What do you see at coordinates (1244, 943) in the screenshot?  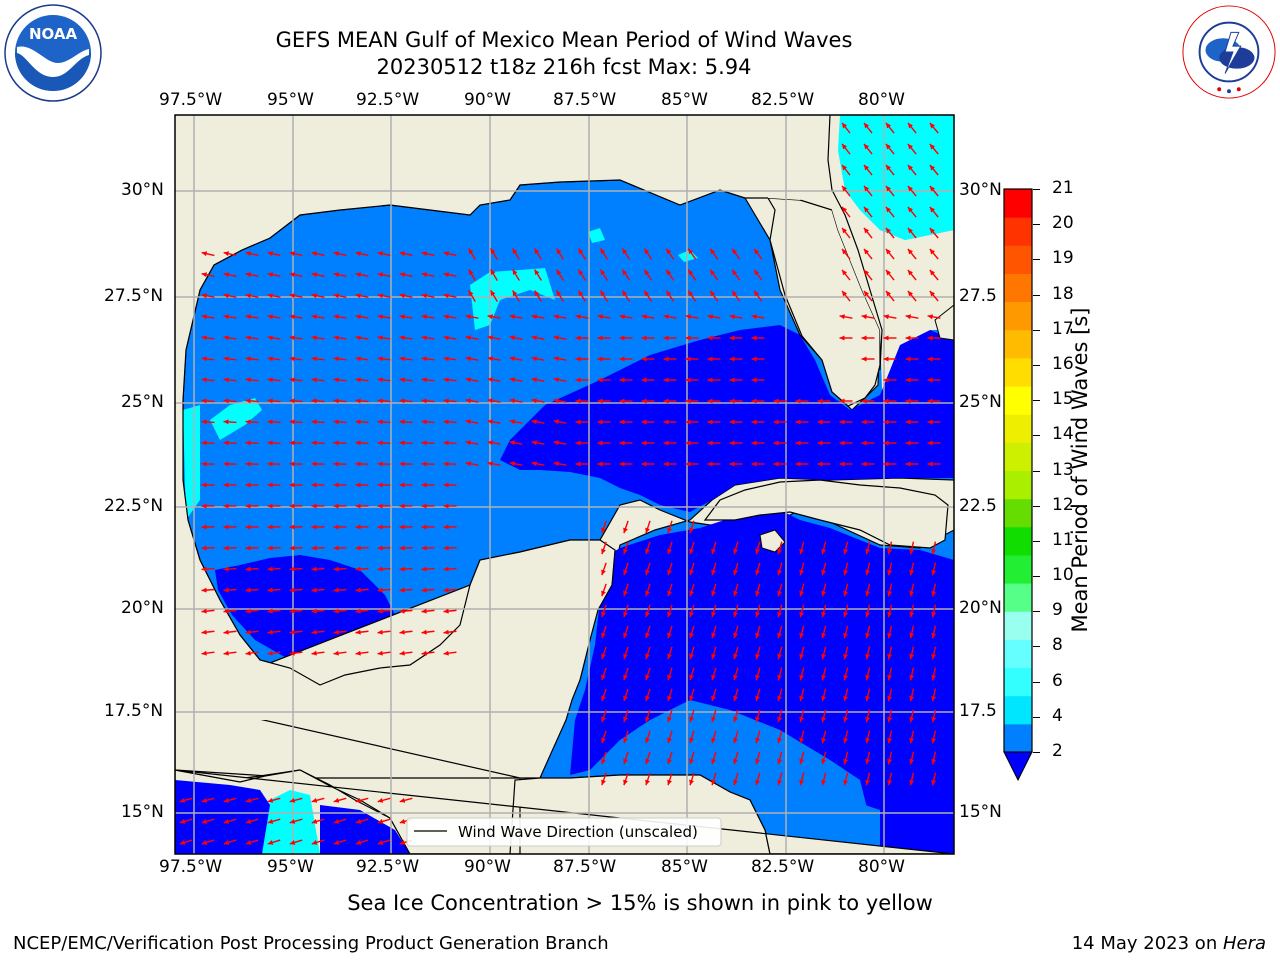 I see `footer-machine: Hera` at bounding box center [1244, 943].